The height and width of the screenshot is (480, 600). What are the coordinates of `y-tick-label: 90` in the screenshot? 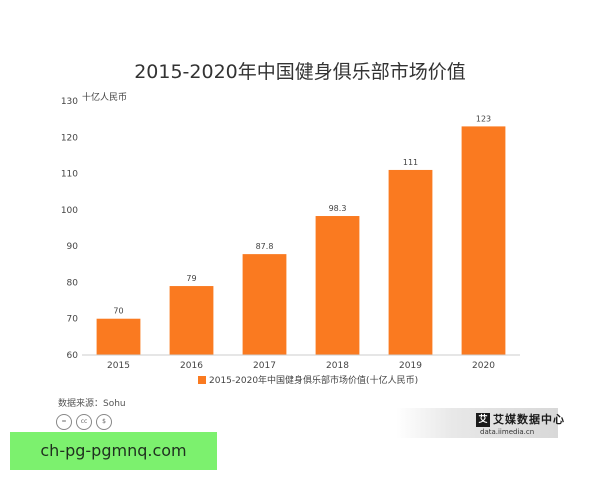 It's located at (73, 247).